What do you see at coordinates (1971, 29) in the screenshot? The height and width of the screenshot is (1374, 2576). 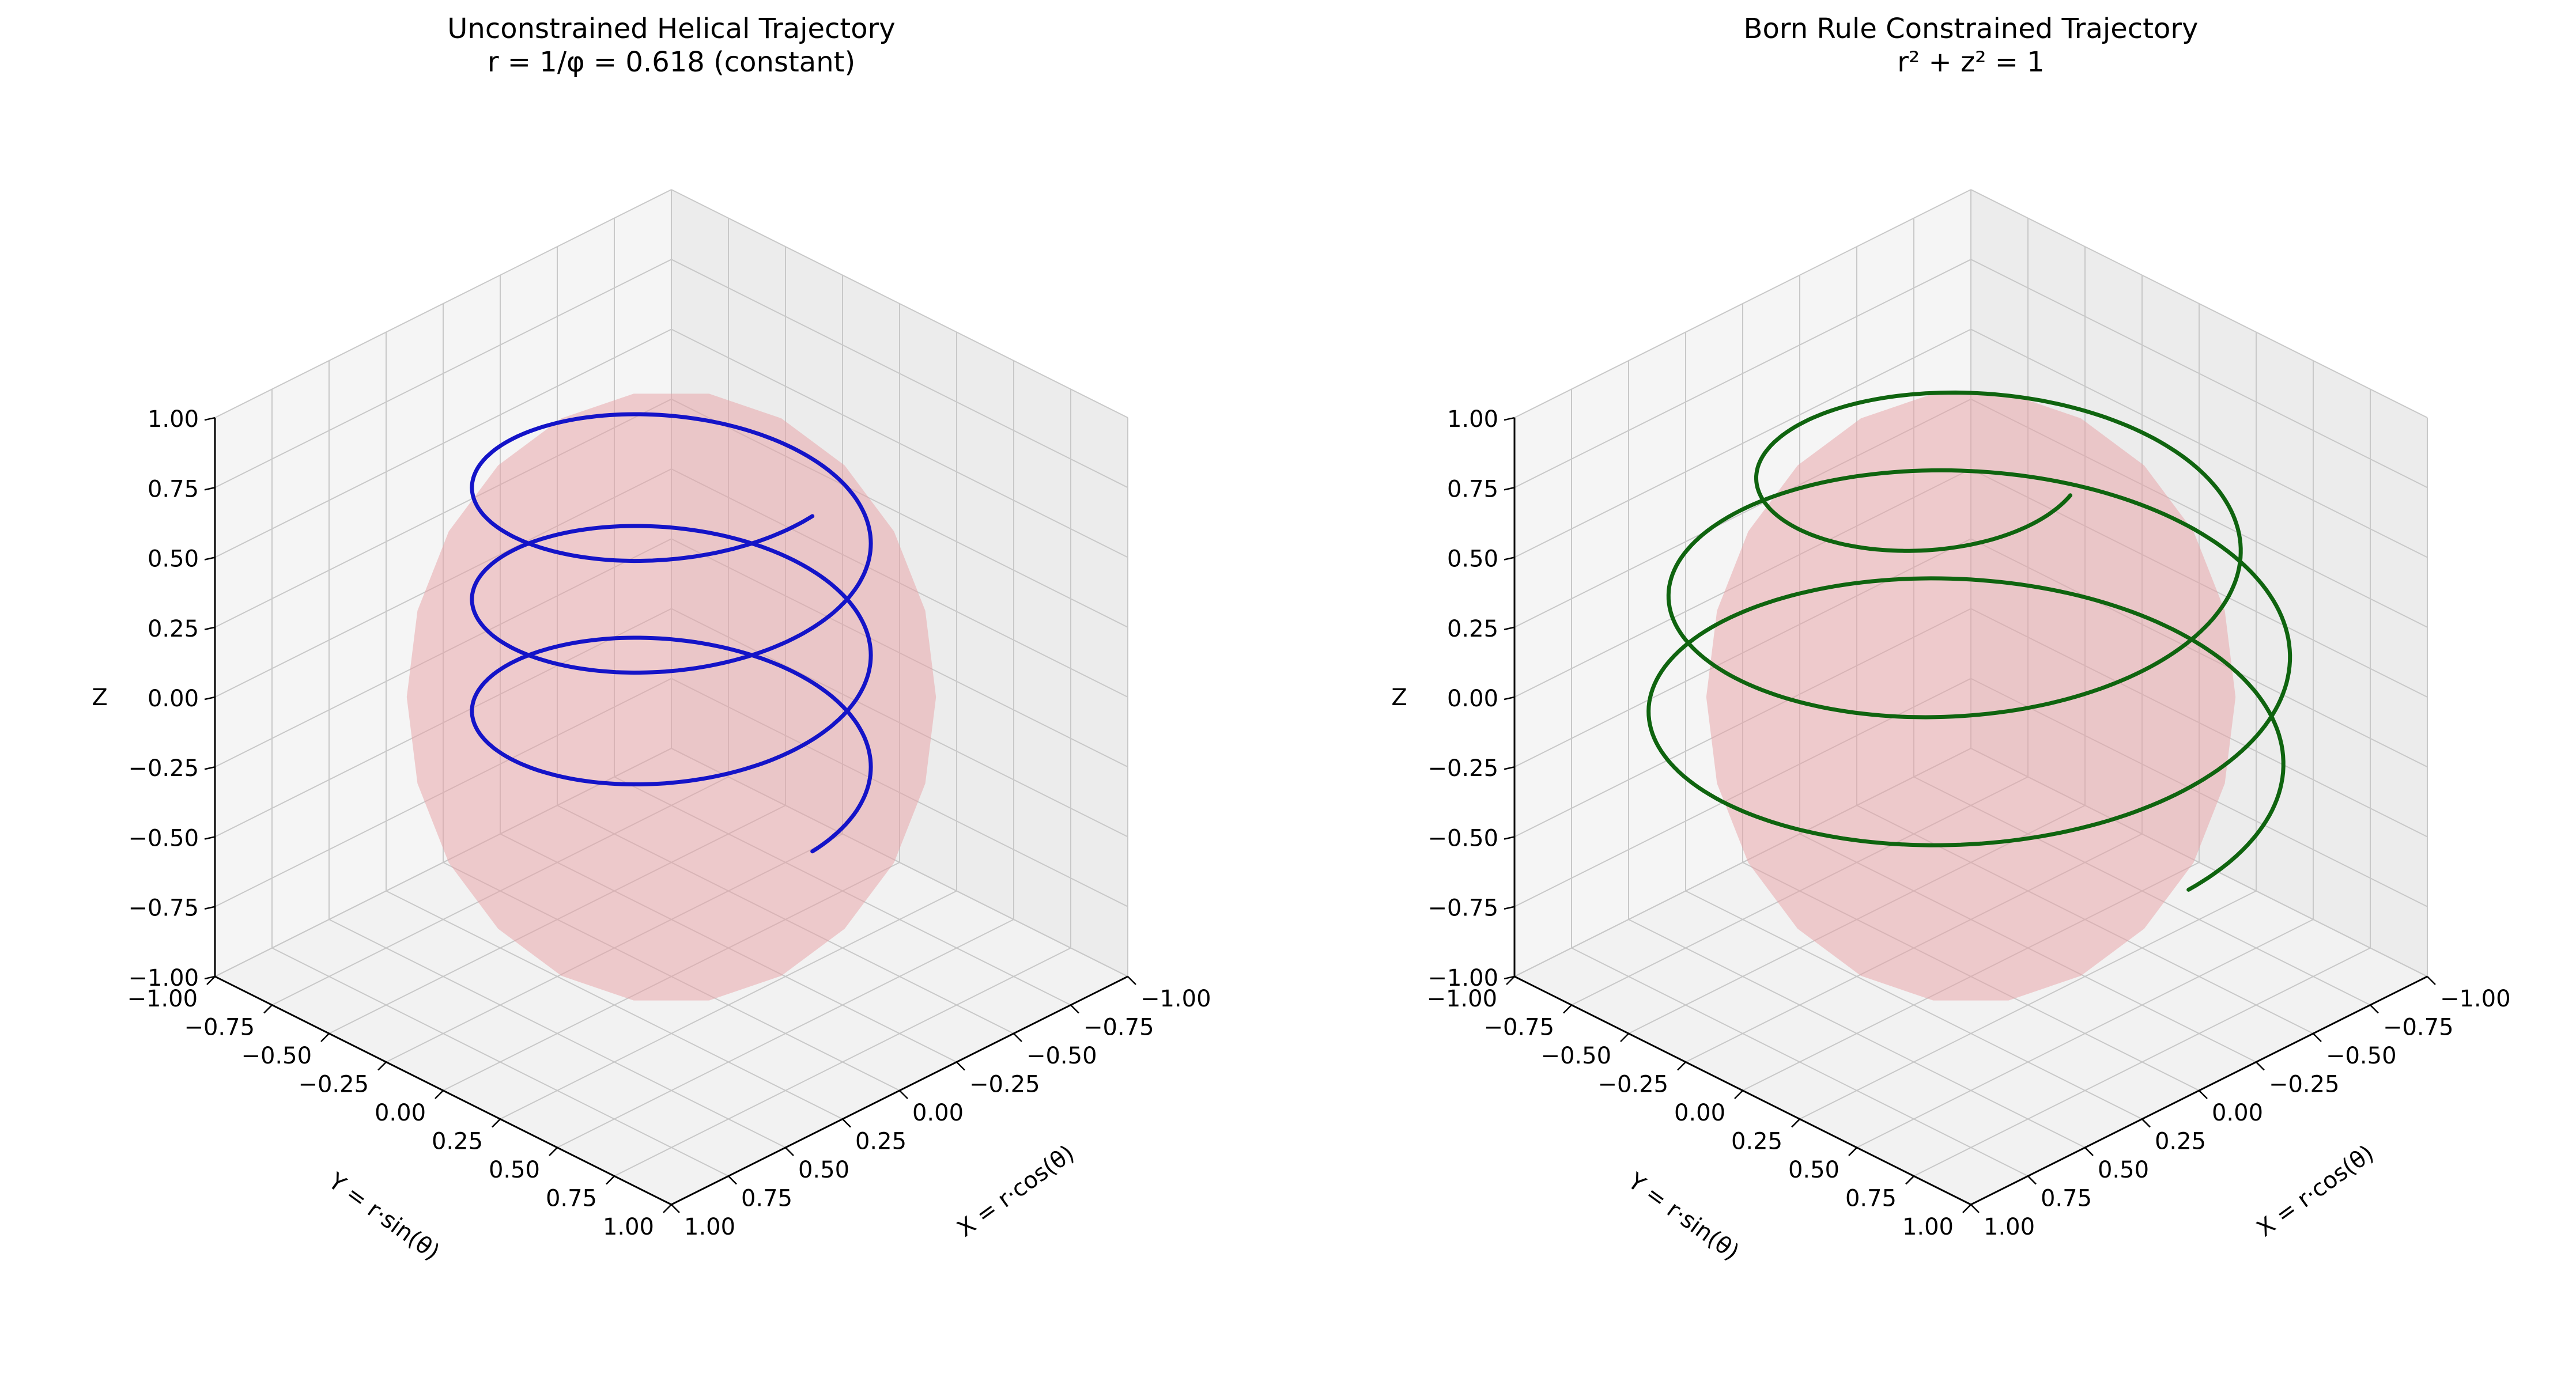 I see `chart-title: Born Rule Constrained Trajectory` at bounding box center [1971, 29].